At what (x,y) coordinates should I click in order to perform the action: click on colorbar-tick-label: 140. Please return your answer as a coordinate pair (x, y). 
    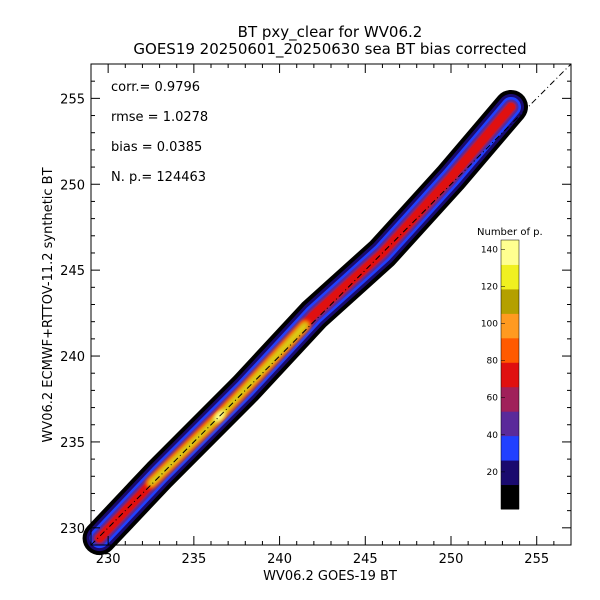
    Looking at the image, I should click on (489, 250).